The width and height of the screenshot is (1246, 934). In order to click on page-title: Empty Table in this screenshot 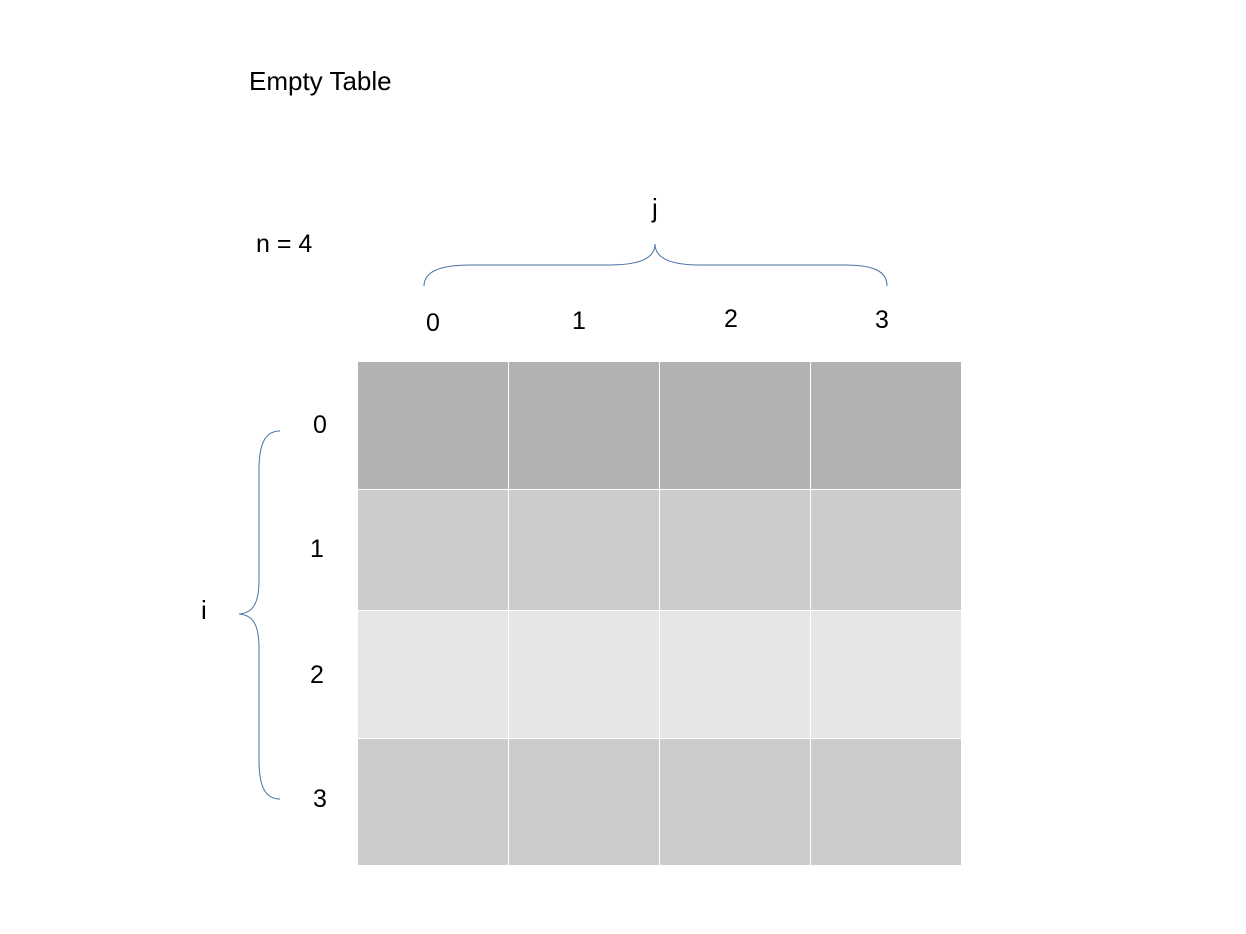, I will do `click(320, 81)`.